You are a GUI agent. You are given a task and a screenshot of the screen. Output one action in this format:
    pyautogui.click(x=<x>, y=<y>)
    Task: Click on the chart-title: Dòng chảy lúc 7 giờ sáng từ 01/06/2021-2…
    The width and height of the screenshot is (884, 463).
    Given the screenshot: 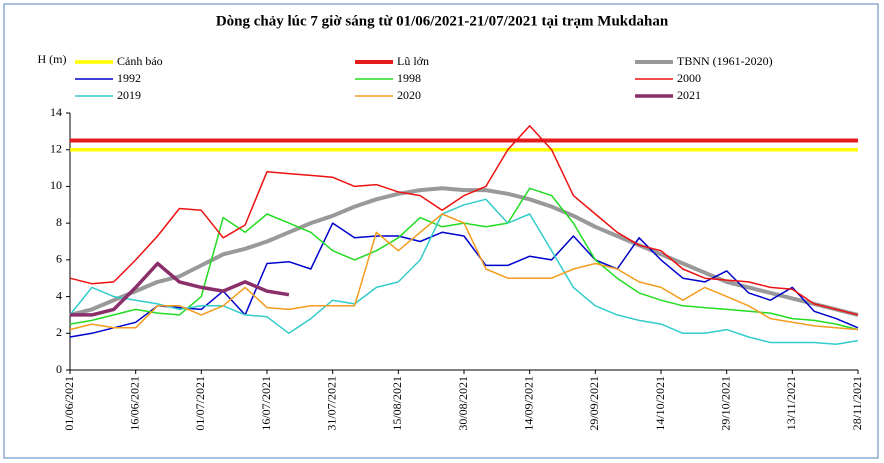 What is the action you would take?
    pyautogui.click(x=442, y=21)
    